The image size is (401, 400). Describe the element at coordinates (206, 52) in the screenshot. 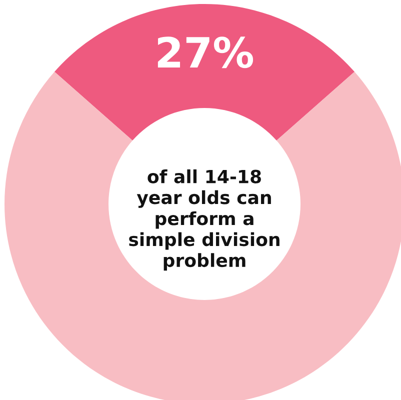

I see `data-label: 27%` at that location.